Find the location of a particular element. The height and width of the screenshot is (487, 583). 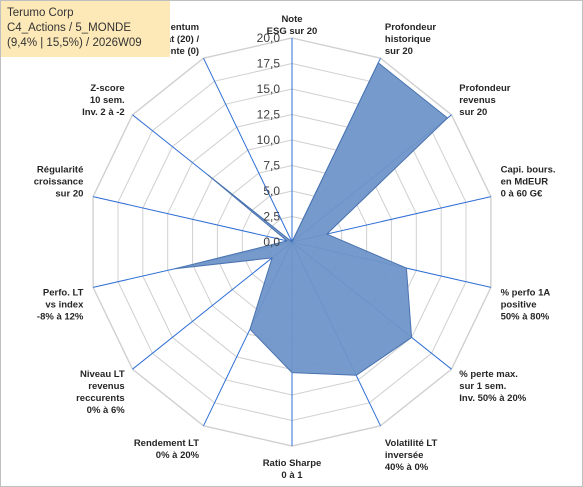

axis-label: Momentum Achat (20) / Vente (0) is located at coordinates (174, 39).